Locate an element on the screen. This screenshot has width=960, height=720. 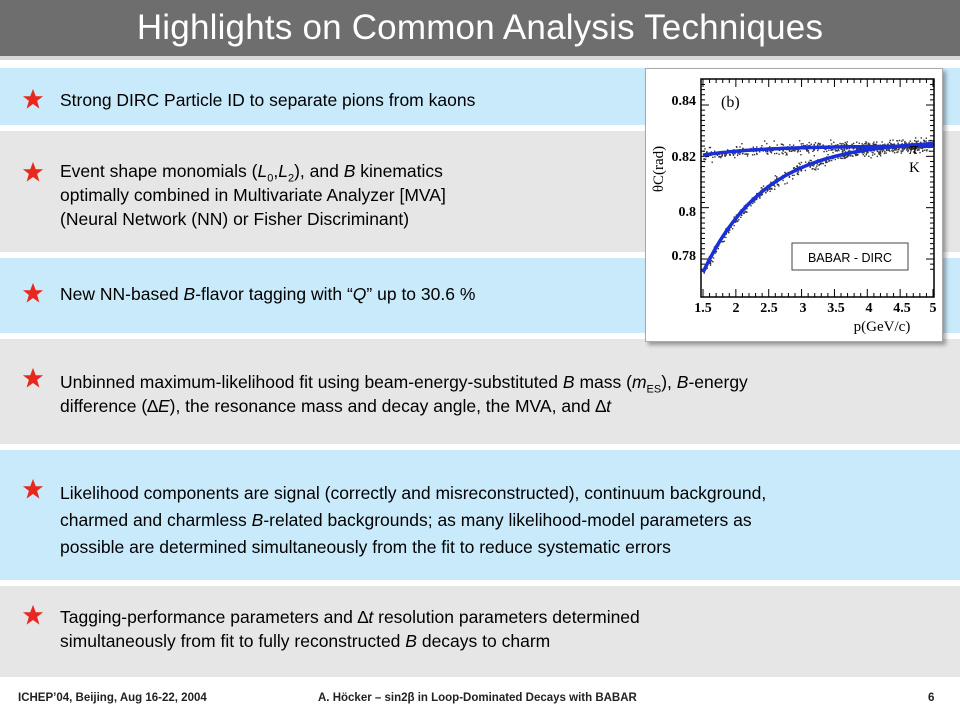
bullet-text-run: Tagging-performance parameters and ∆ is located at coordinates (214, 617).